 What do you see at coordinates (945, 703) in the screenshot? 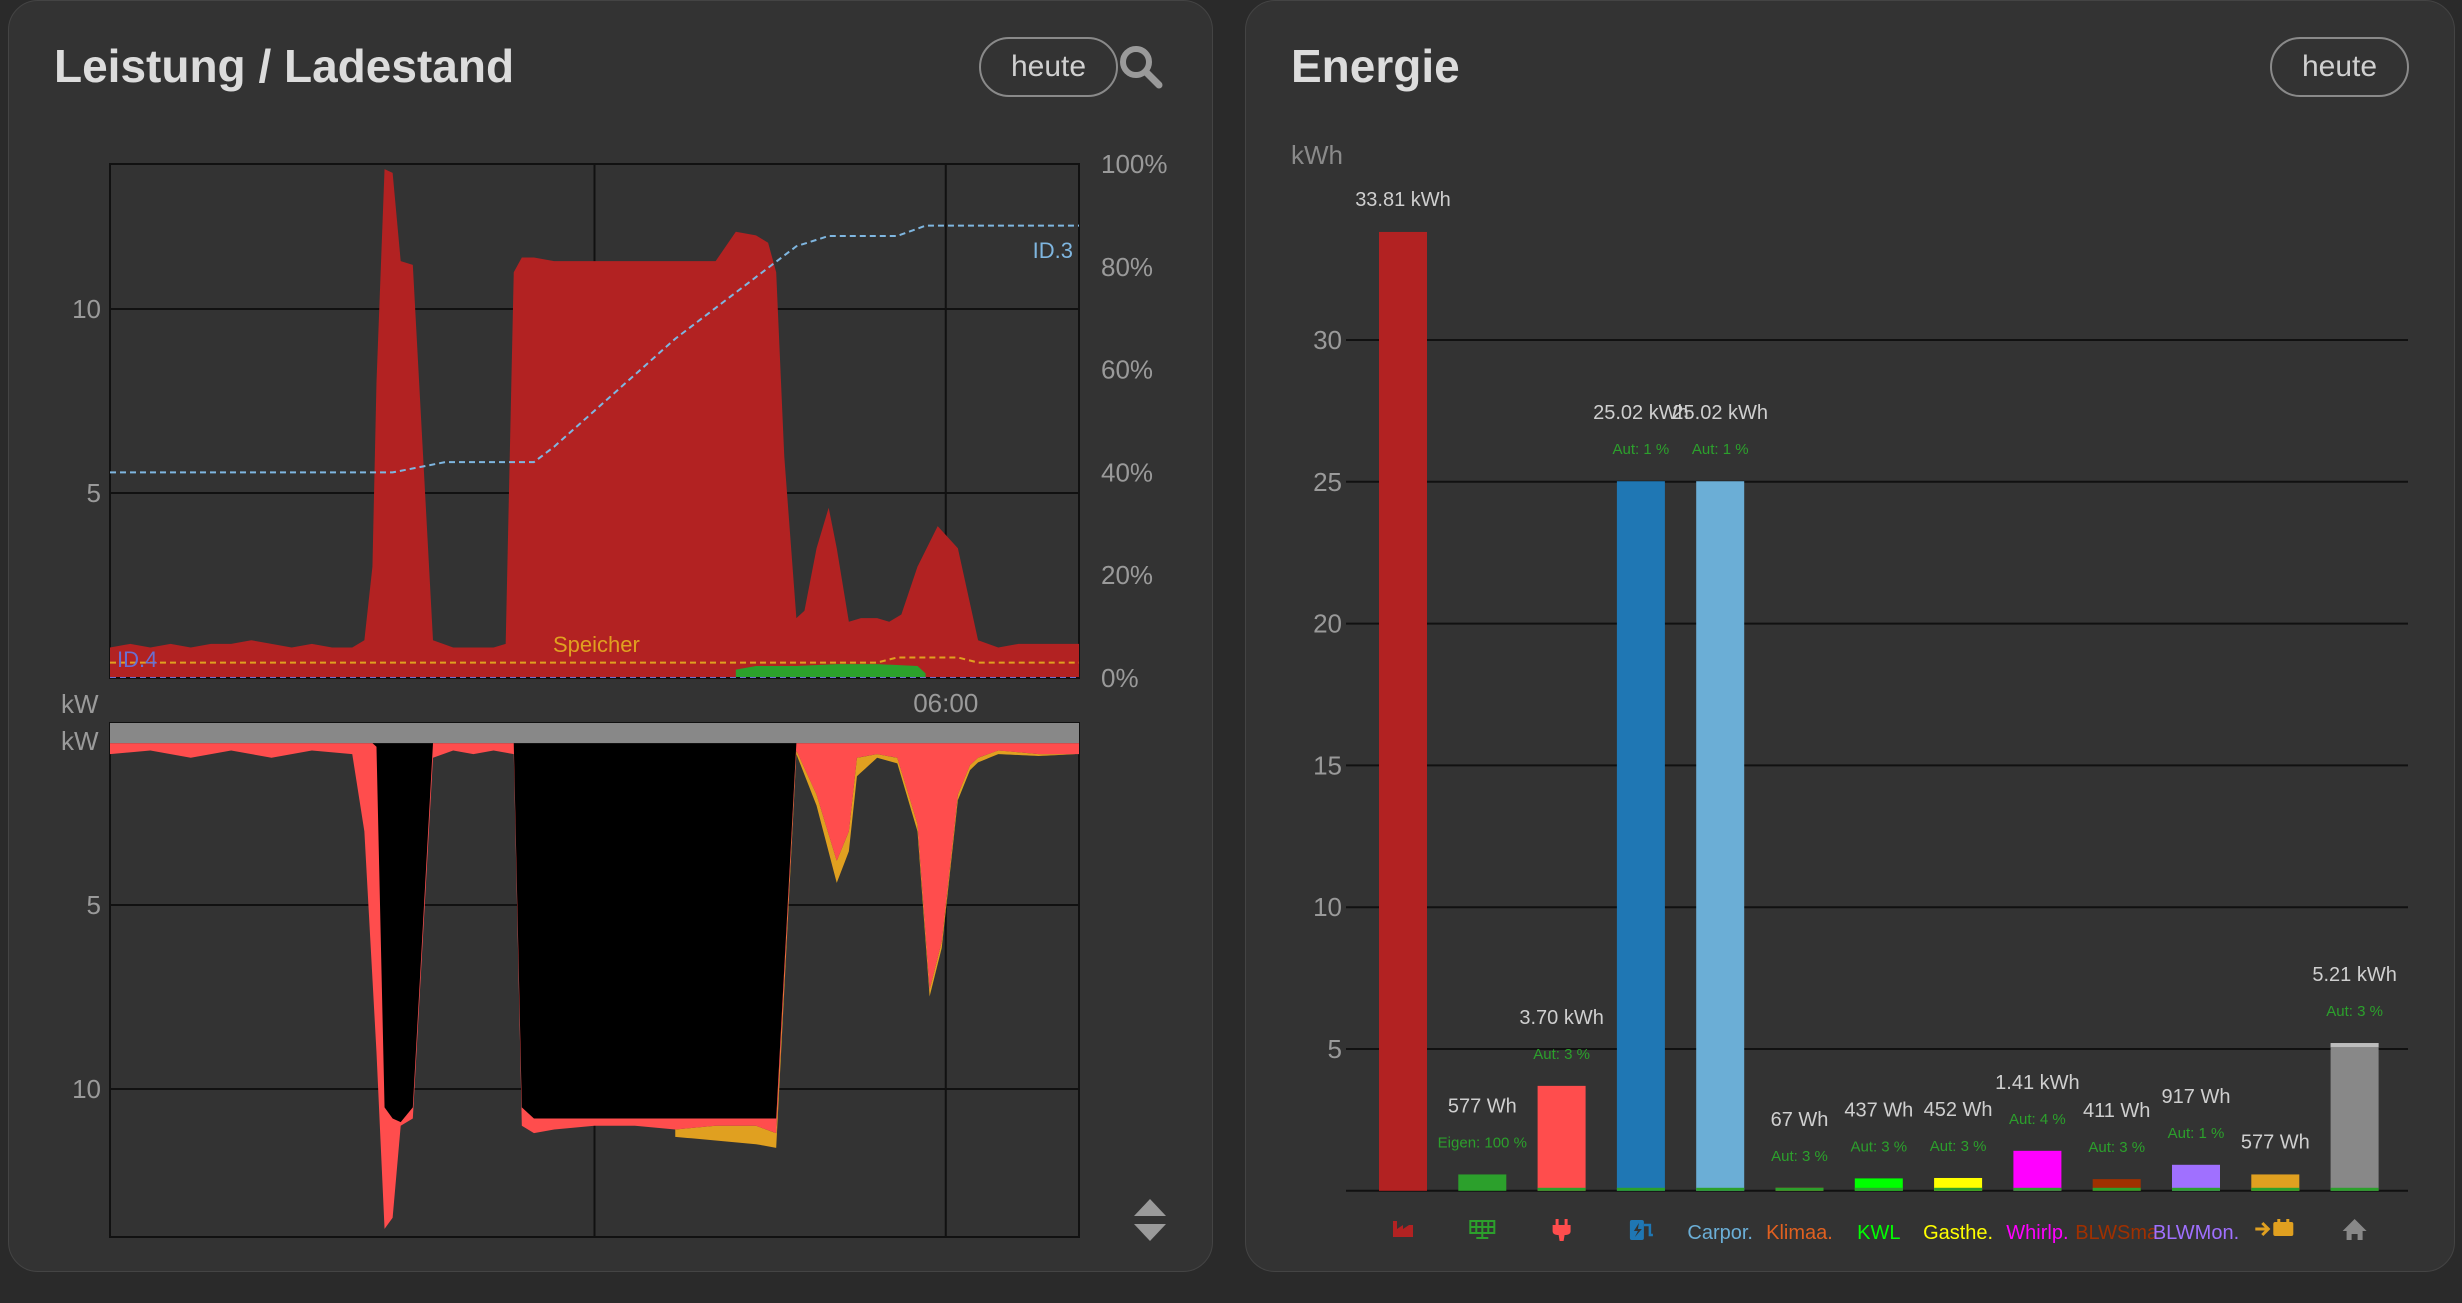
I see `top-x-tick: 06:00` at bounding box center [945, 703].